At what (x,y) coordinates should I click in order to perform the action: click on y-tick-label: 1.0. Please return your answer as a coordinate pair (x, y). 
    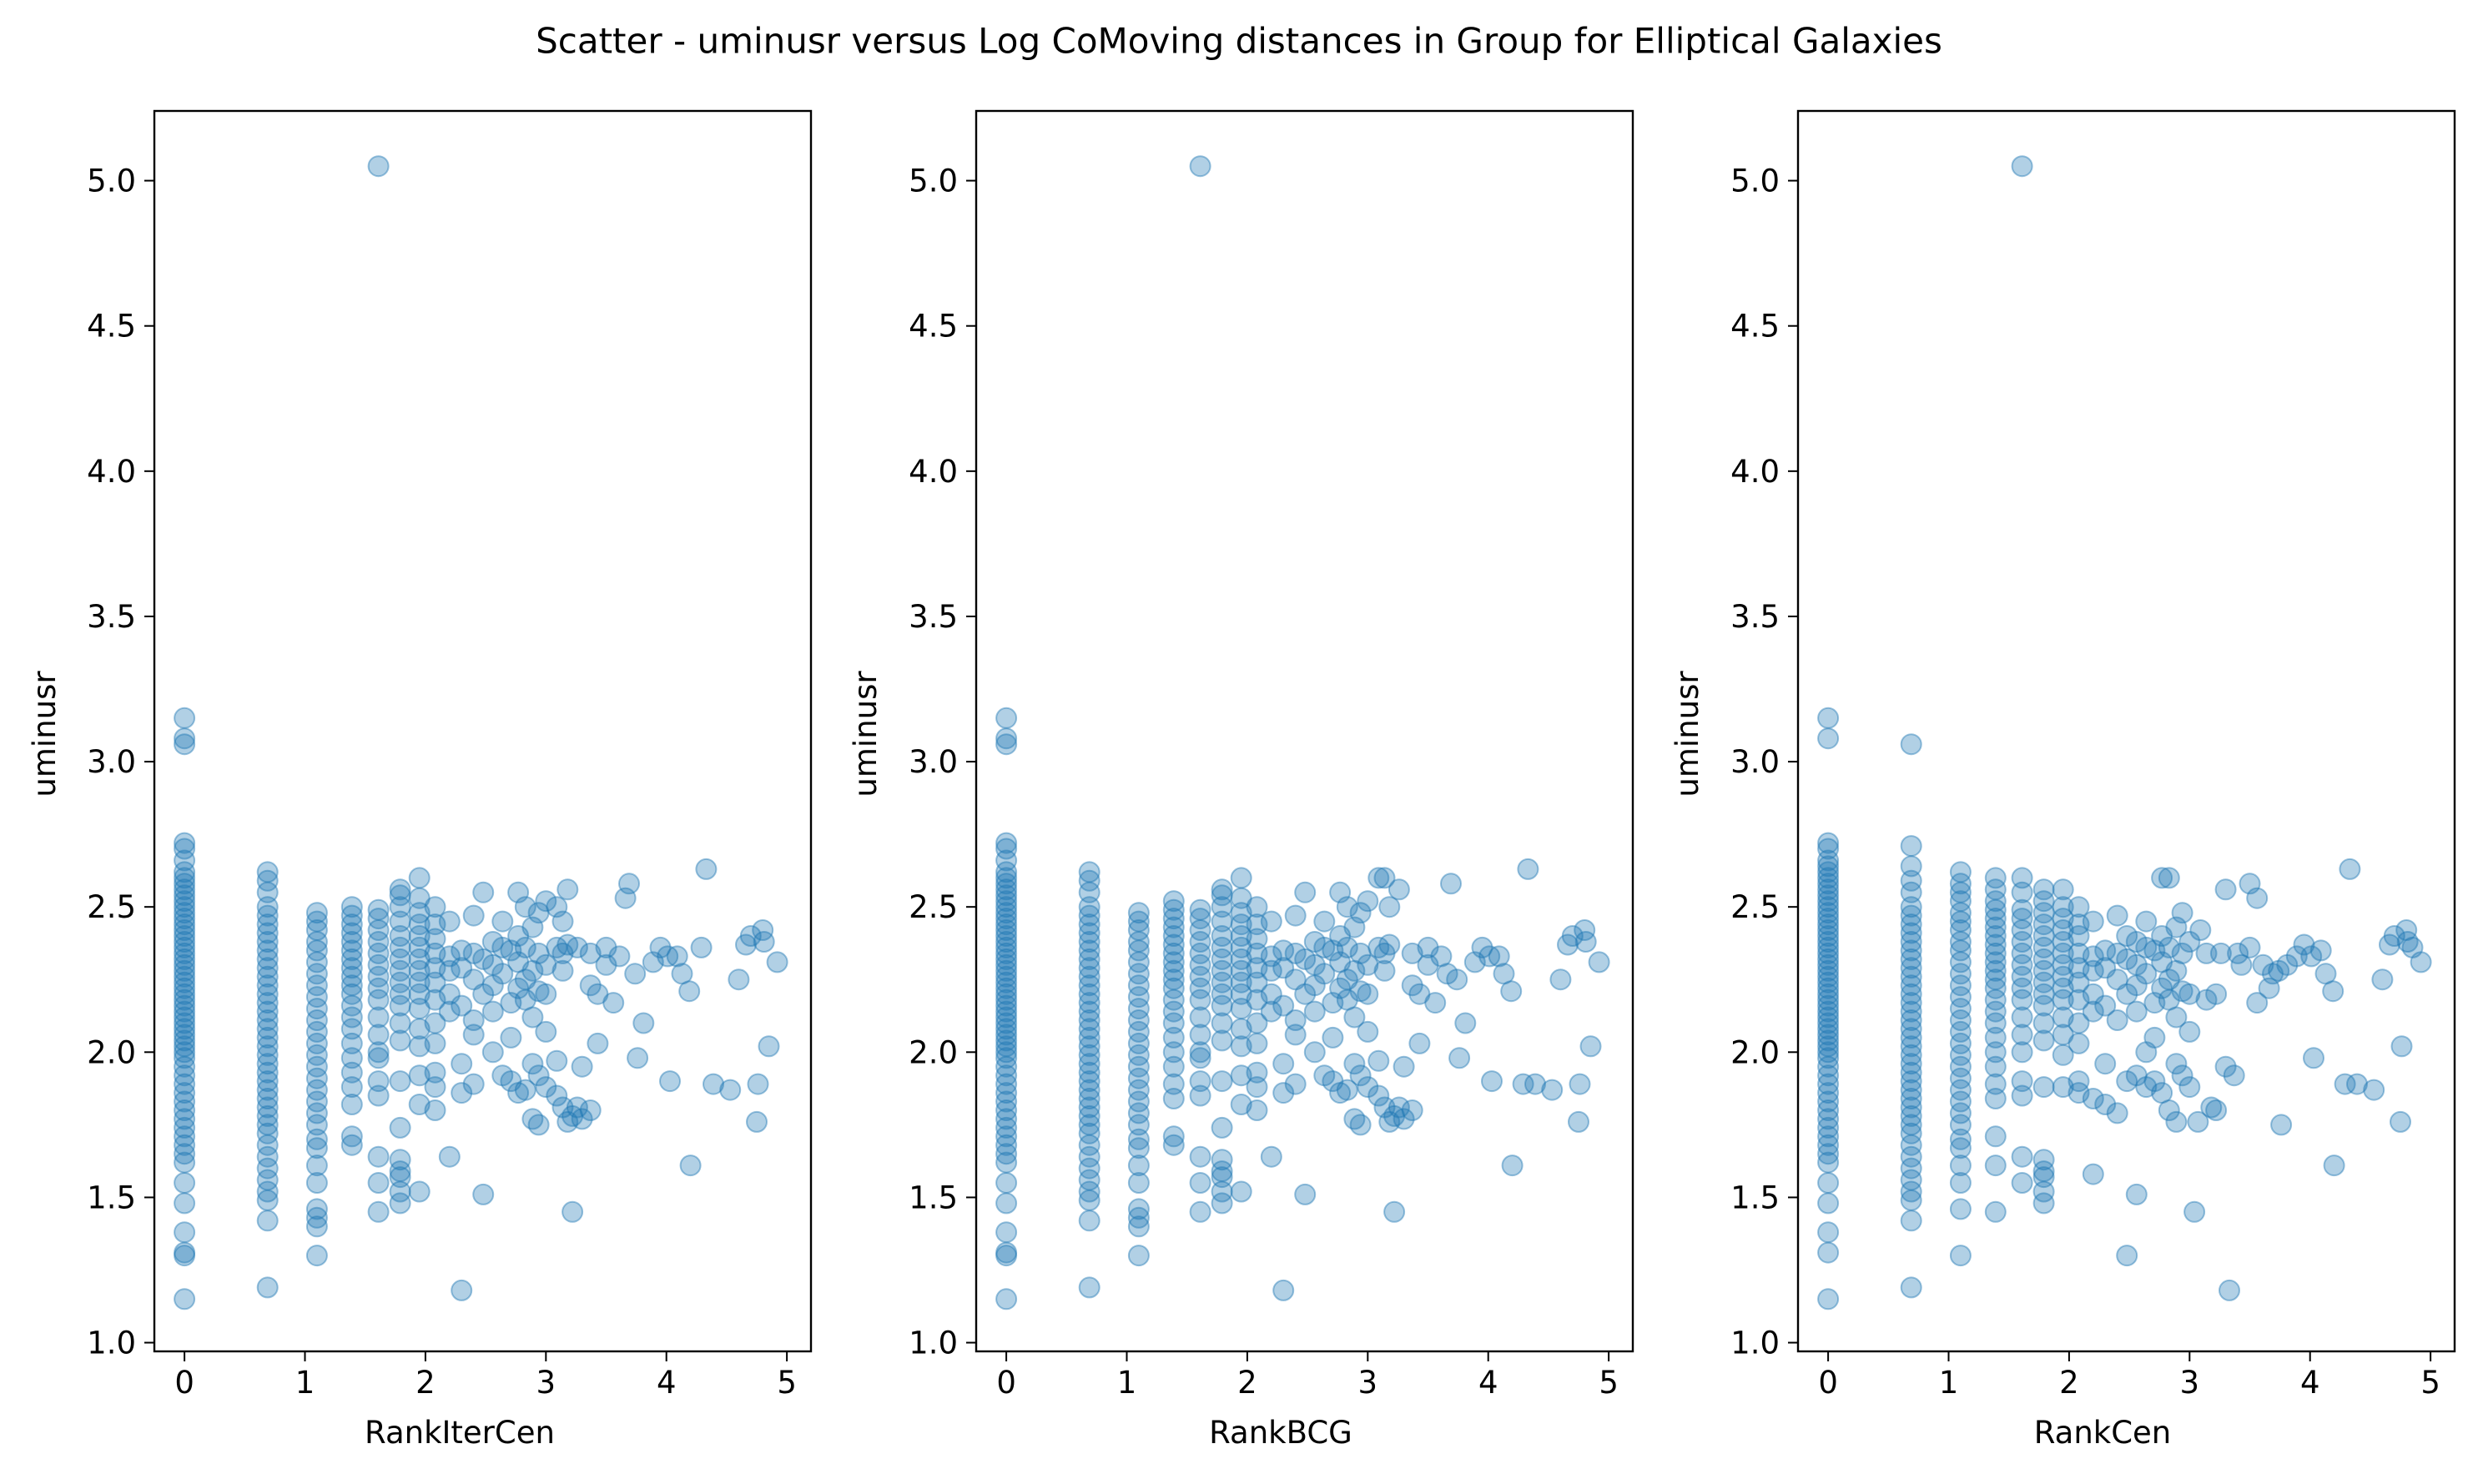
    Looking at the image, I should click on (1755, 1344).